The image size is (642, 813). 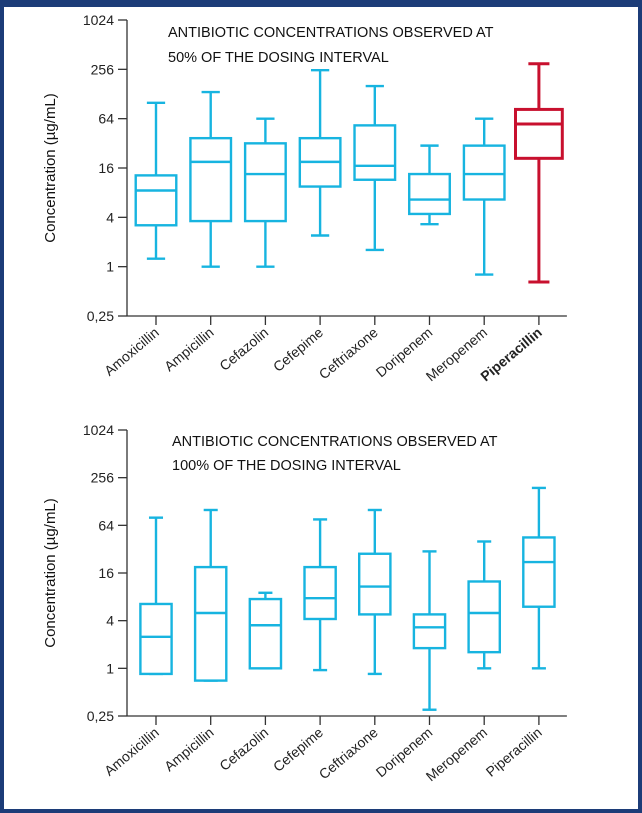 I want to click on chart-title-line: 100% OF THE DOSING INTERVAL, so click(x=286, y=466).